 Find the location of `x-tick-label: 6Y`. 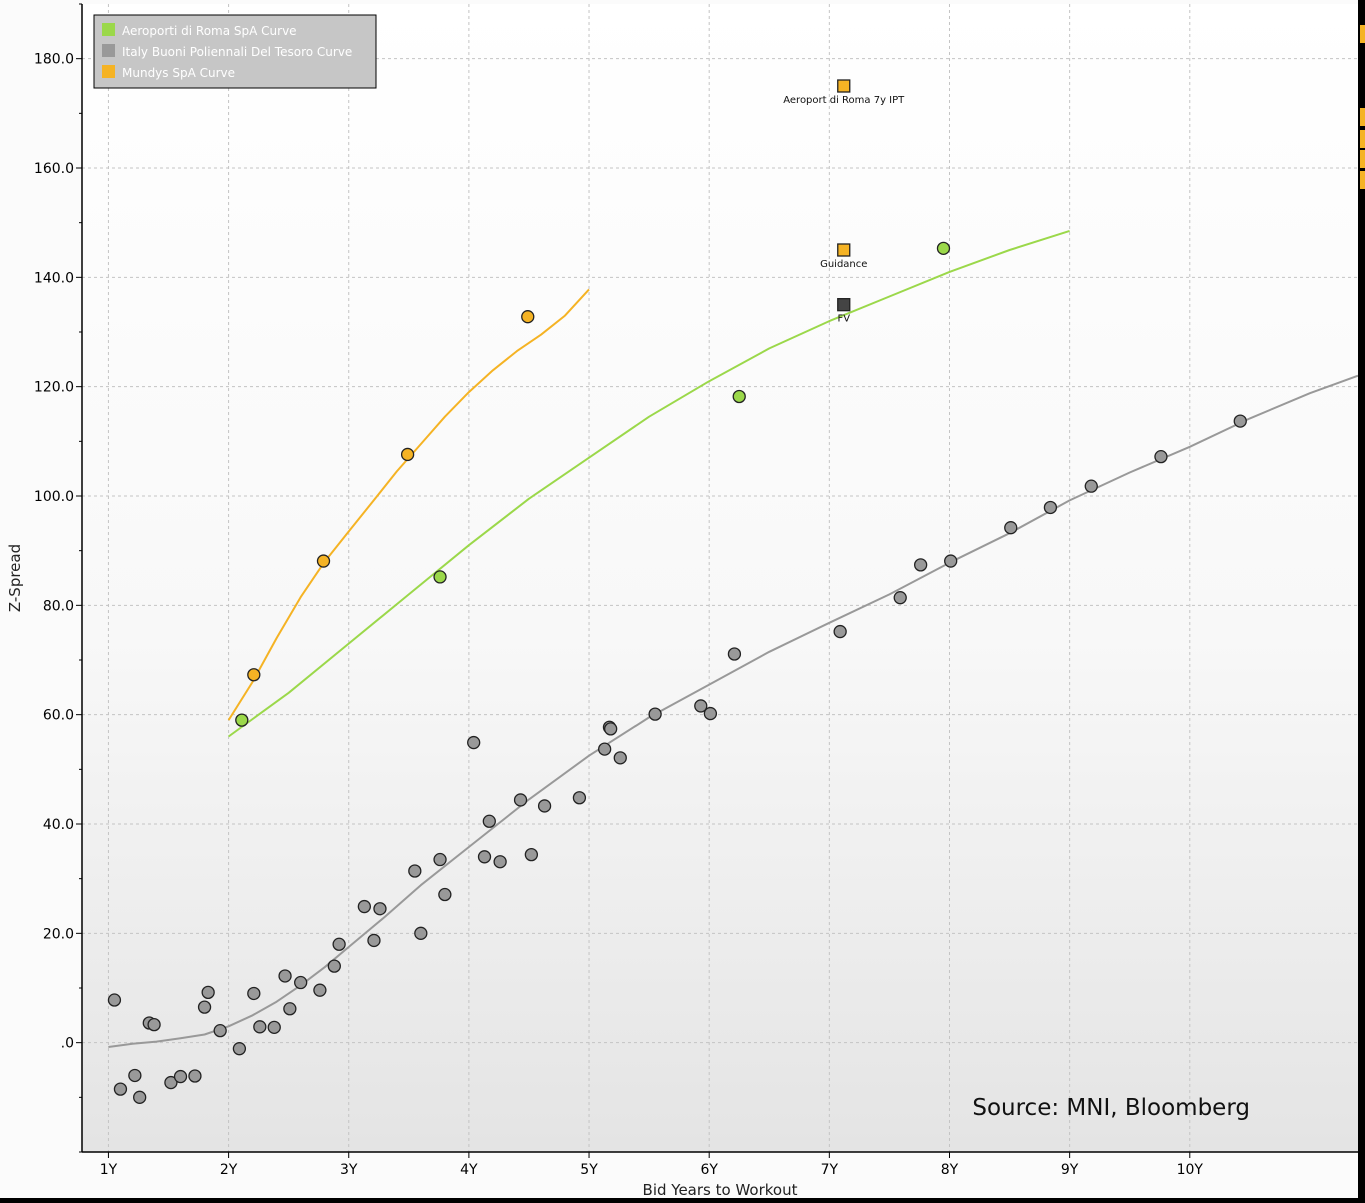

x-tick-label: 6Y is located at coordinates (709, 1170).